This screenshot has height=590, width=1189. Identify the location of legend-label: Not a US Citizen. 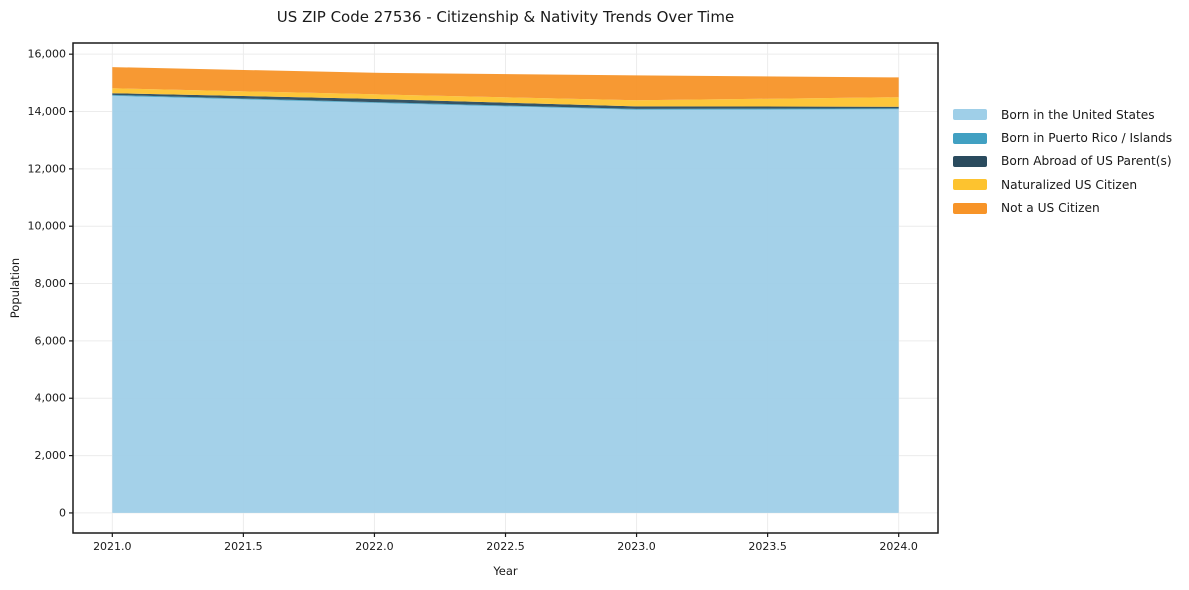
(1050, 208).